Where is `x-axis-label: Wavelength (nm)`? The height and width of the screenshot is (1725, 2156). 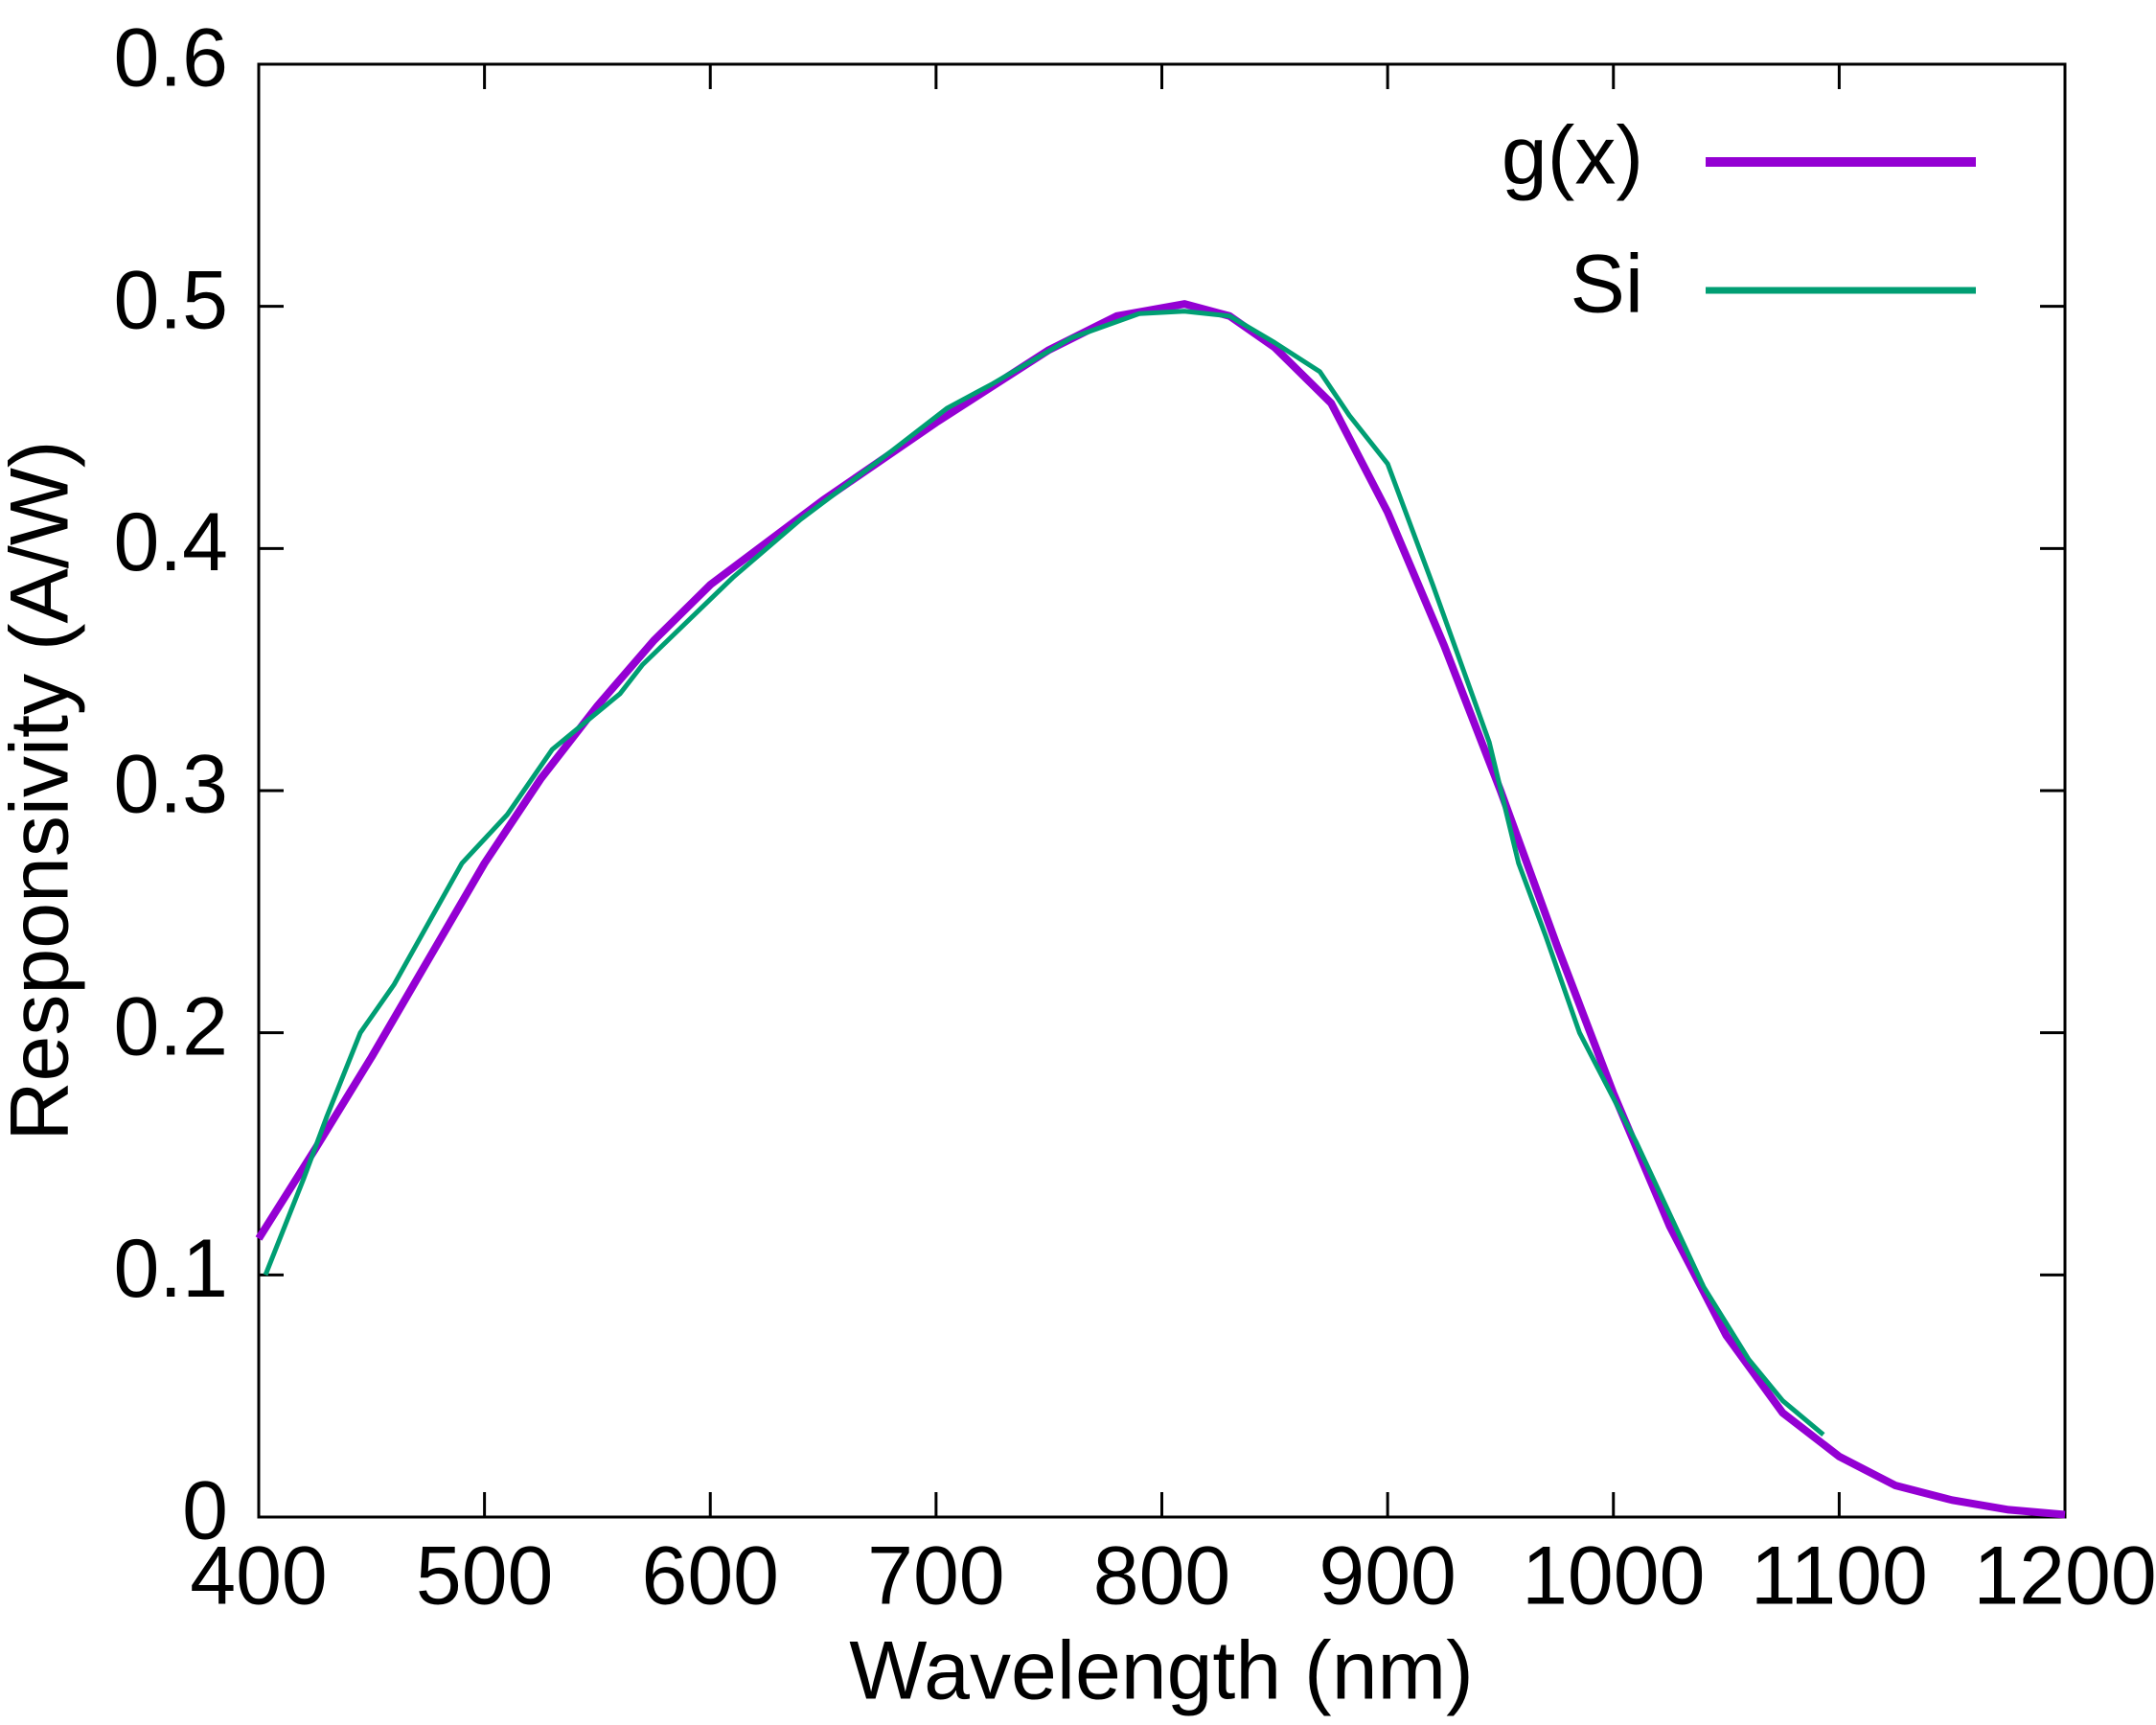 x-axis-label: Wavelength (nm) is located at coordinates (1161, 1671).